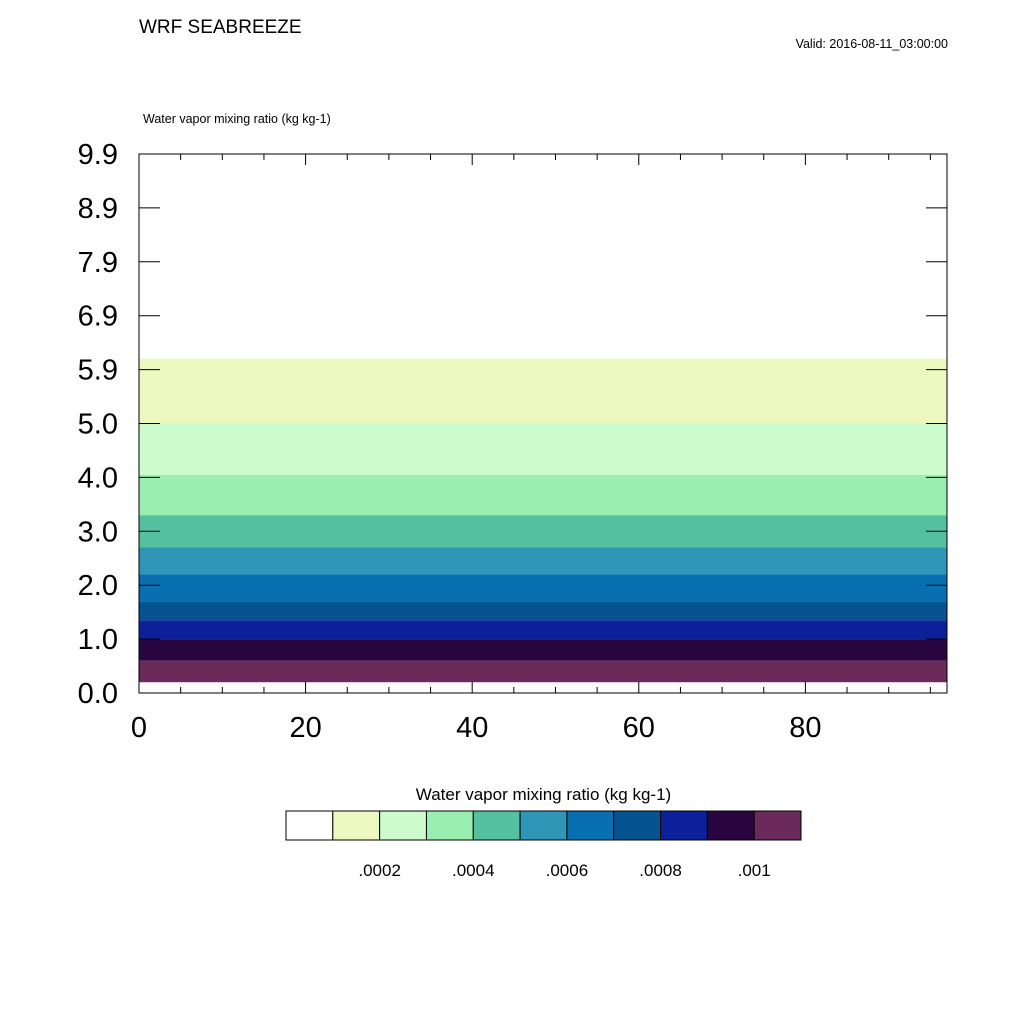  What do you see at coordinates (98, 640) in the screenshot?
I see `y-tick-label: 1.0` at bounding box center [98, 640].